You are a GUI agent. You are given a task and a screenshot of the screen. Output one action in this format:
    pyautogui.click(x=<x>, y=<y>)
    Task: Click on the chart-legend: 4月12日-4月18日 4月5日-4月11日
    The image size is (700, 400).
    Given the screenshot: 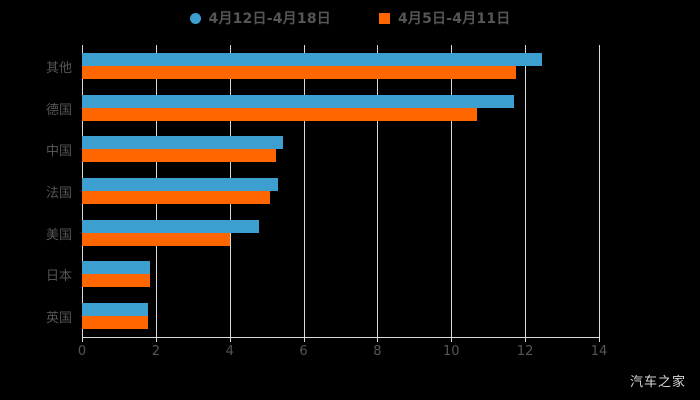 What is the action you would take?
    pyautogui.click(x=350, y=18)
    